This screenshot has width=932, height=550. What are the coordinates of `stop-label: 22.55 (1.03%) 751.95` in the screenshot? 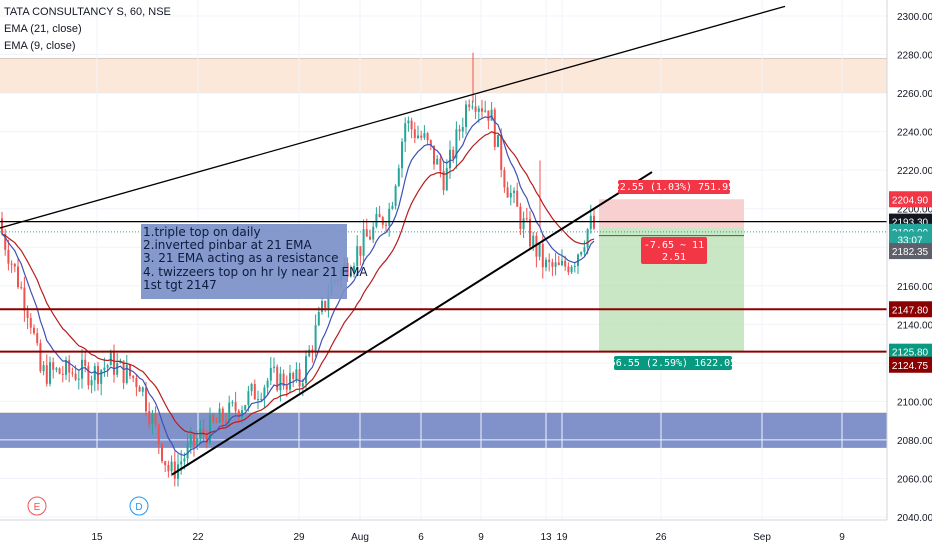 It's located at (674, 187).